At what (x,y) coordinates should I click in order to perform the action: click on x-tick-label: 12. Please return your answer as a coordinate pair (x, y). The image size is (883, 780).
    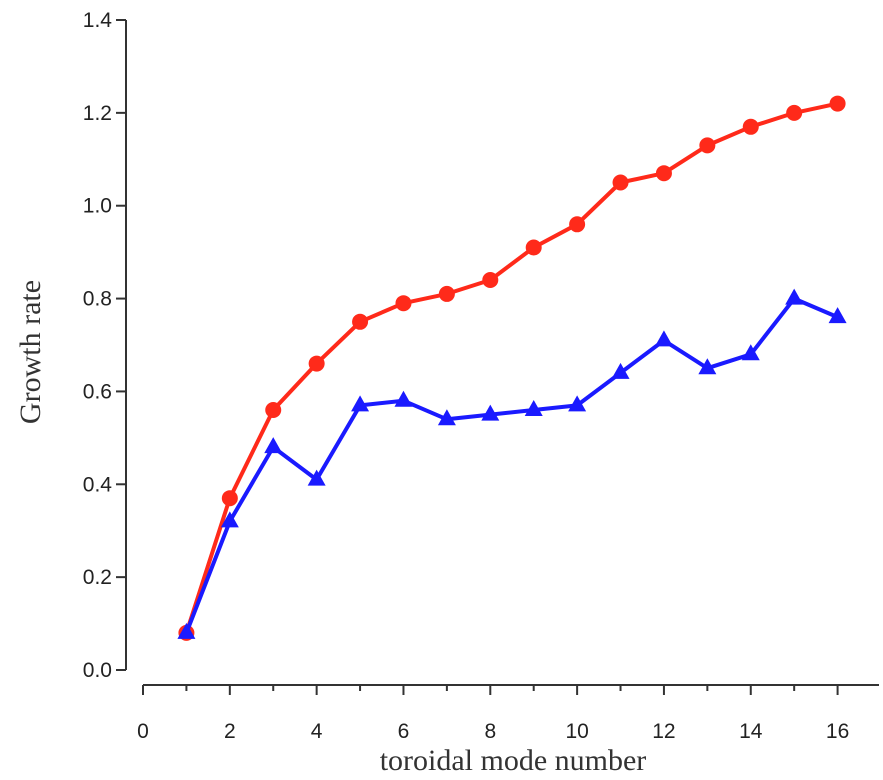
    Looking at the image, I should click on (663, 731).